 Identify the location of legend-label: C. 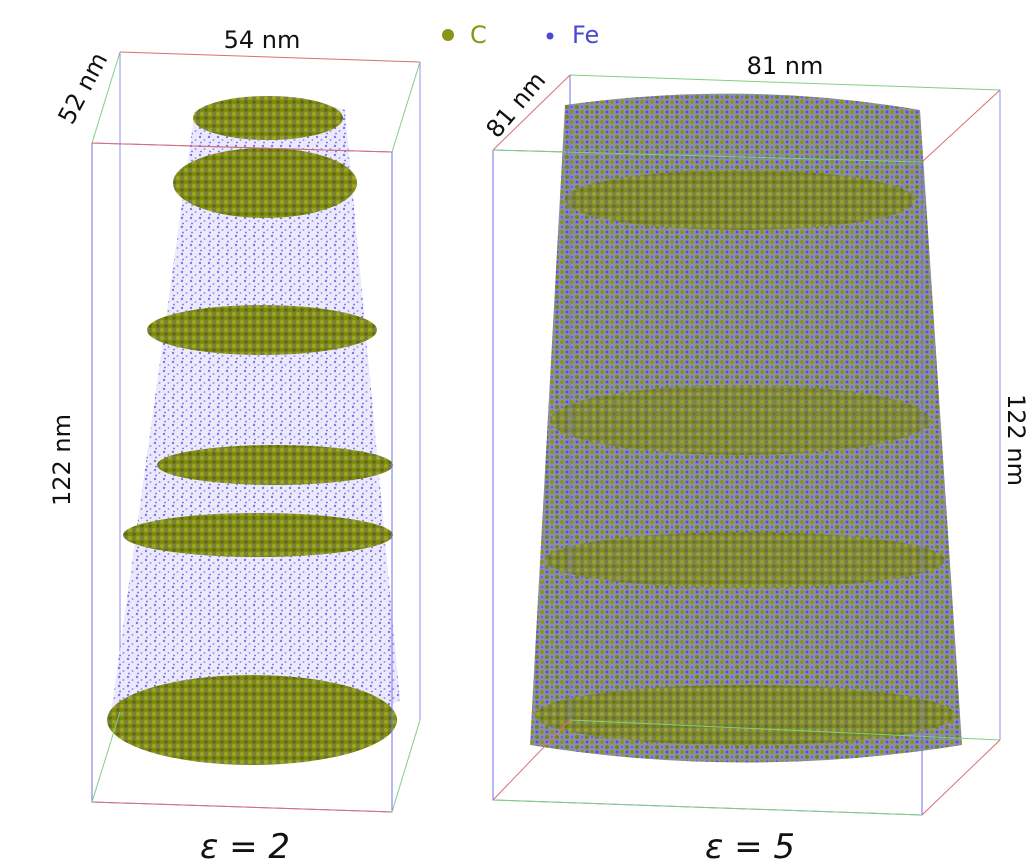
(478, 35).